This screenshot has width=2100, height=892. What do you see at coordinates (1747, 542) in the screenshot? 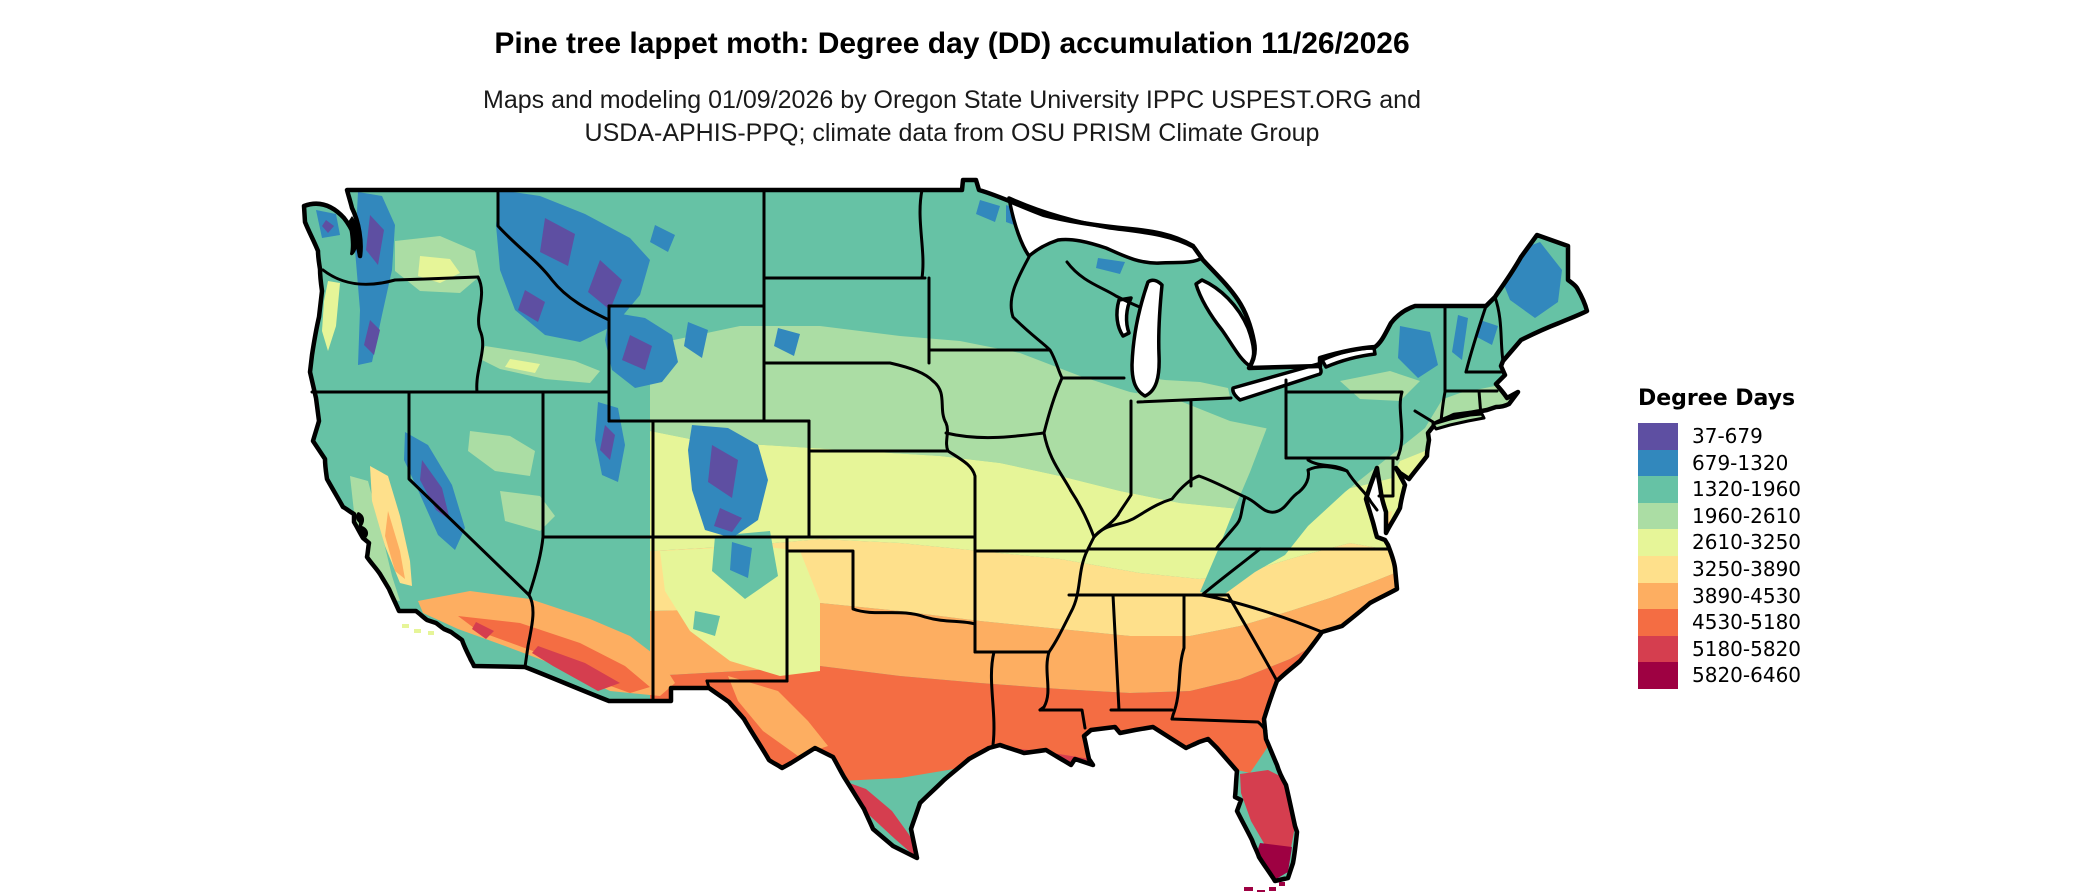
I see `legend-item-label: 2610-3250` at bounding box center [1747, 542].